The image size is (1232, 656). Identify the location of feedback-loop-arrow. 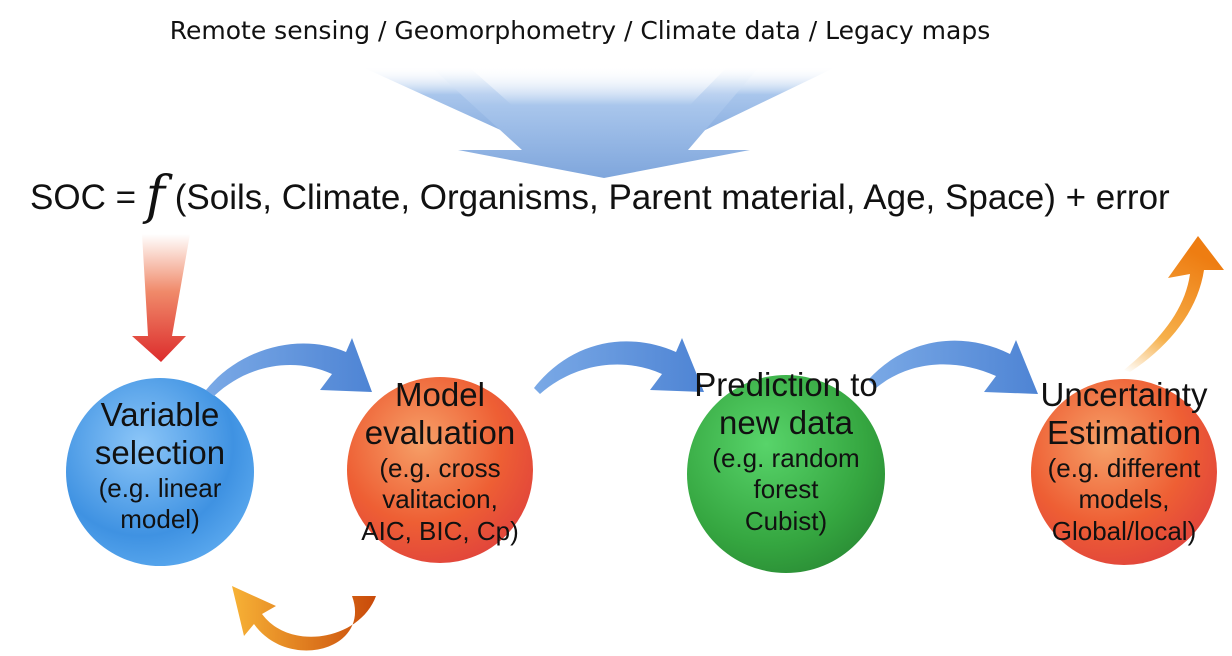
(304, 618).